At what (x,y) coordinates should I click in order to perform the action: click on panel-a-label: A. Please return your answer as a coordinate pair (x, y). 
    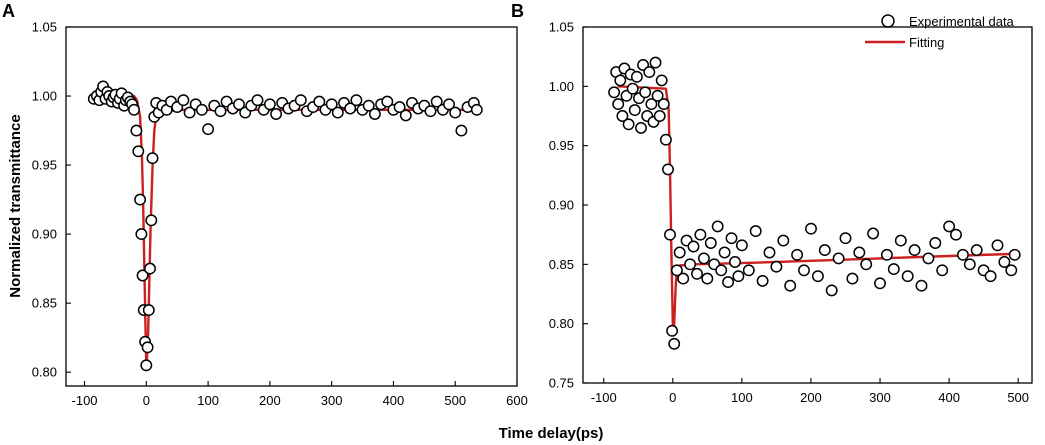
    Looking at the image, I should click on (8, 11).